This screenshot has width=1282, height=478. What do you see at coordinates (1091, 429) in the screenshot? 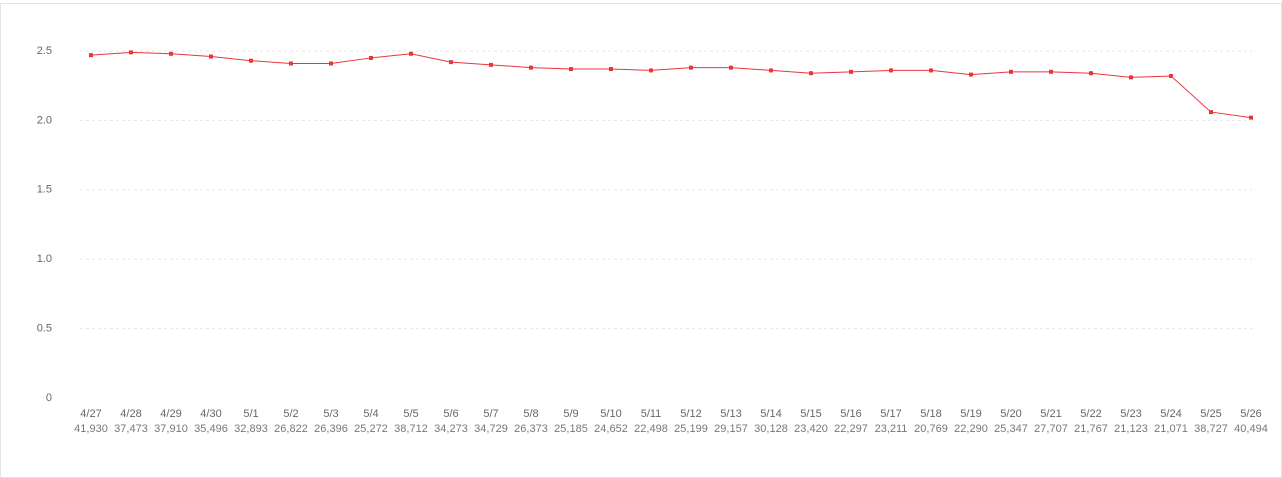
I see `x-tick-sublabel: 21,767` at bounding box center [1091, 429].